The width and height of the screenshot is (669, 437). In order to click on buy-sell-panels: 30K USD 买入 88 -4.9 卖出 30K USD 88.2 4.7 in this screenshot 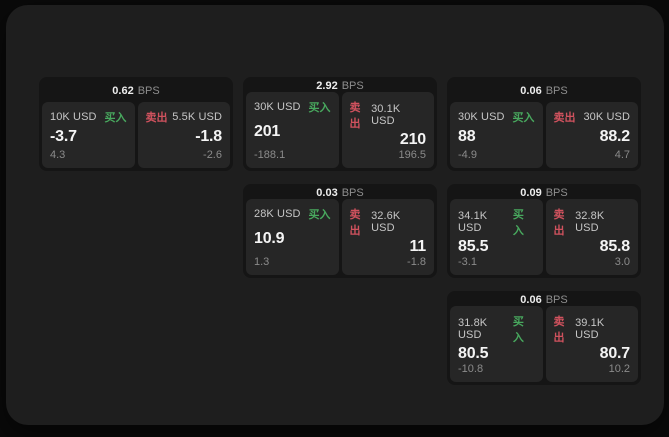, I will do `click(544, 135)`.